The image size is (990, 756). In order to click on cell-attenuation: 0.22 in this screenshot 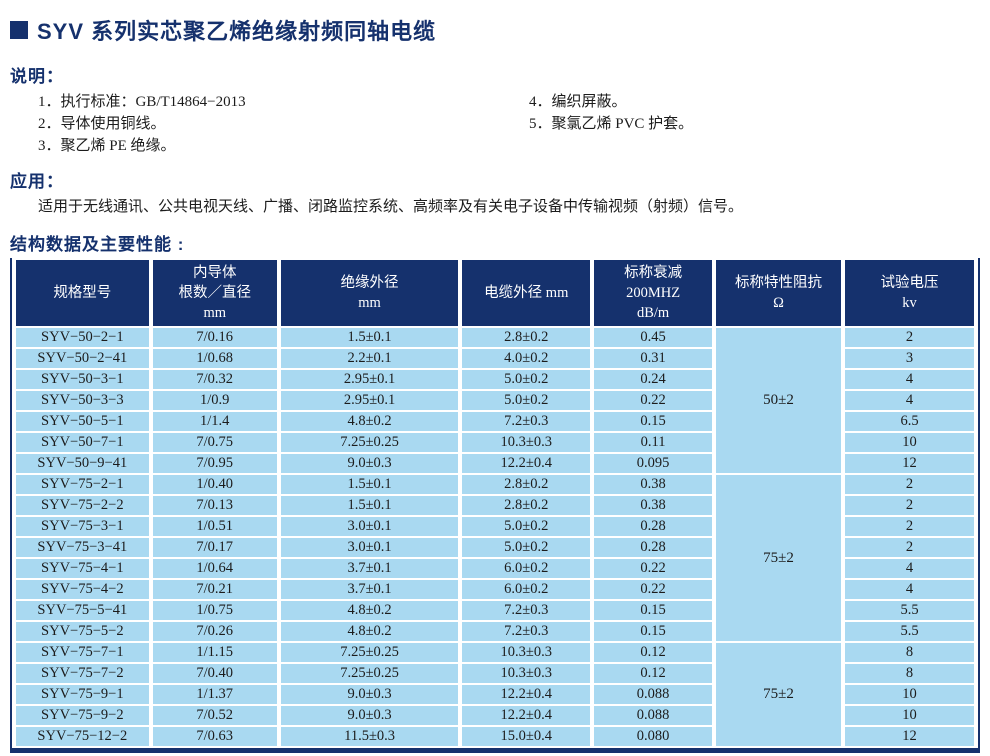, I will do `click(653, 589)`.